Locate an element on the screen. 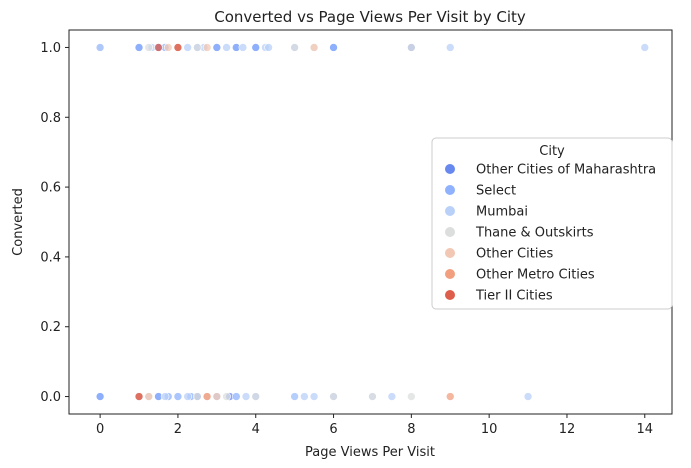  x-tick-label: 0 is located at coordinates (100, 429).